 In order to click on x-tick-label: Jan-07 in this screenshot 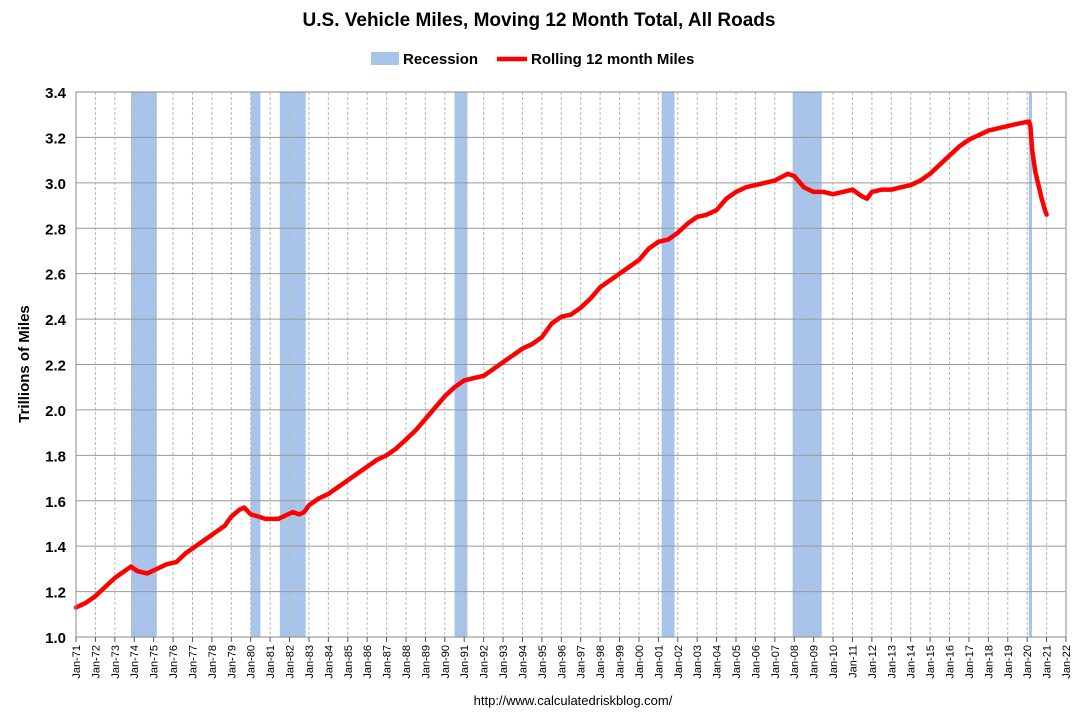, I will do `click(776, 662)`.